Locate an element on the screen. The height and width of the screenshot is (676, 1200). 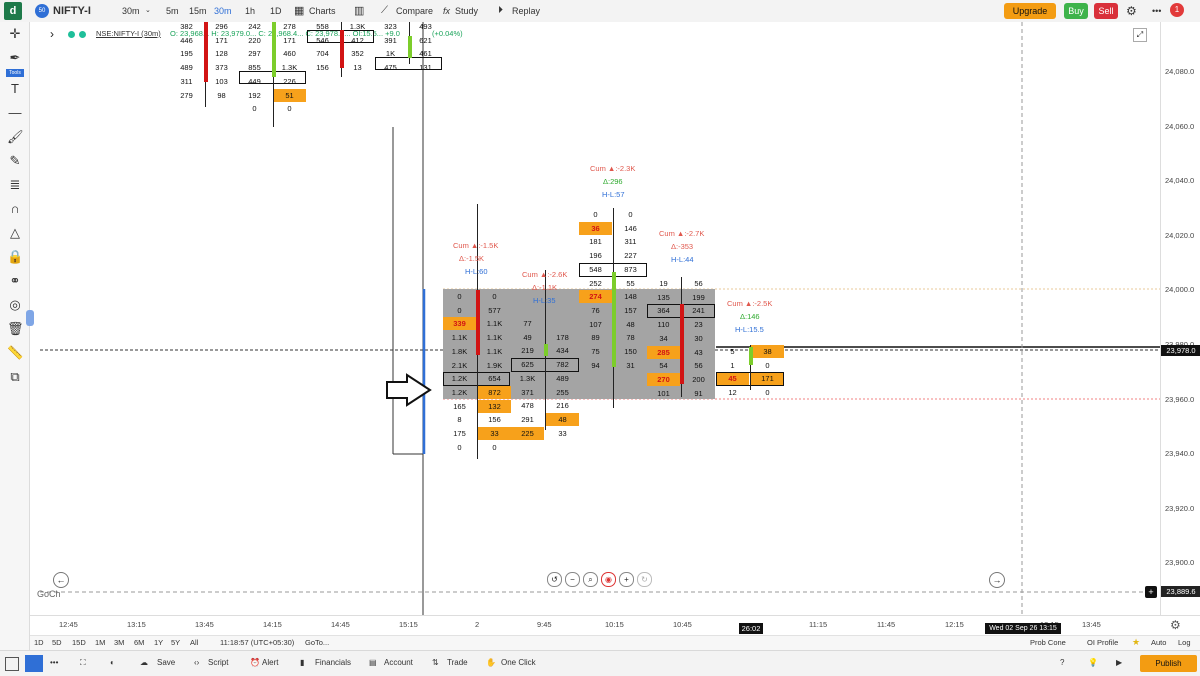
interval-5m: 5m is located at coordinates (172, 11).